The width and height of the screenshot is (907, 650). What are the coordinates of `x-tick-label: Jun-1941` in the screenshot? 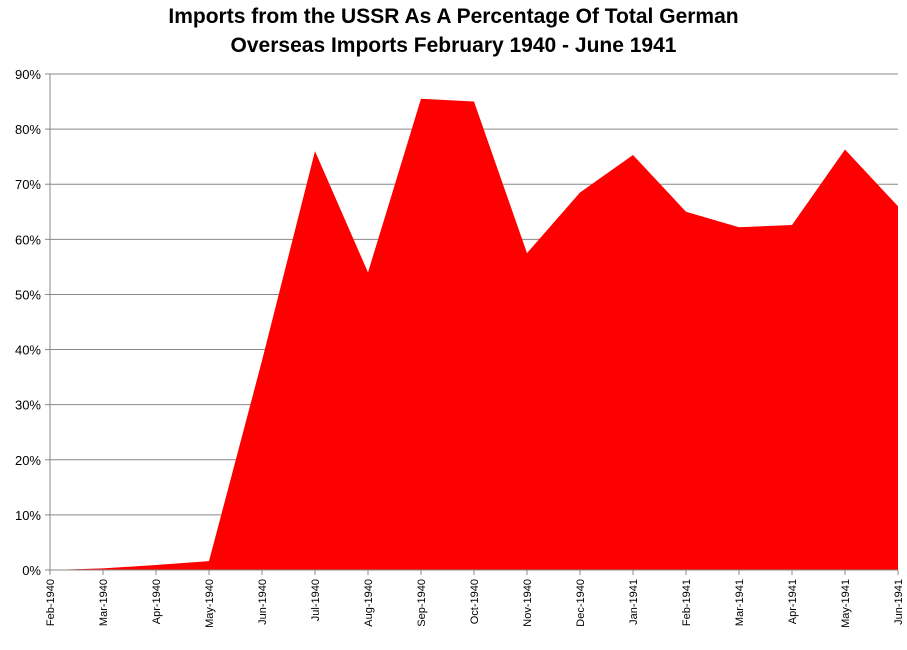 It's located at (899, 602).